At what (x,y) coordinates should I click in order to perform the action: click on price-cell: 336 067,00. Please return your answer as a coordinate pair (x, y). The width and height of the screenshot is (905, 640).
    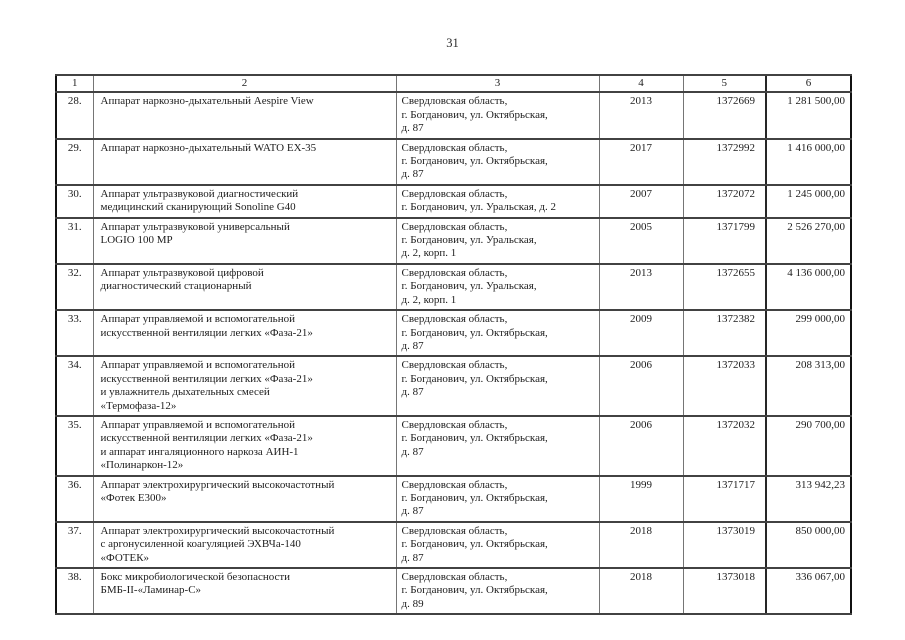
    Looking at the image, I should click on (808, 591).